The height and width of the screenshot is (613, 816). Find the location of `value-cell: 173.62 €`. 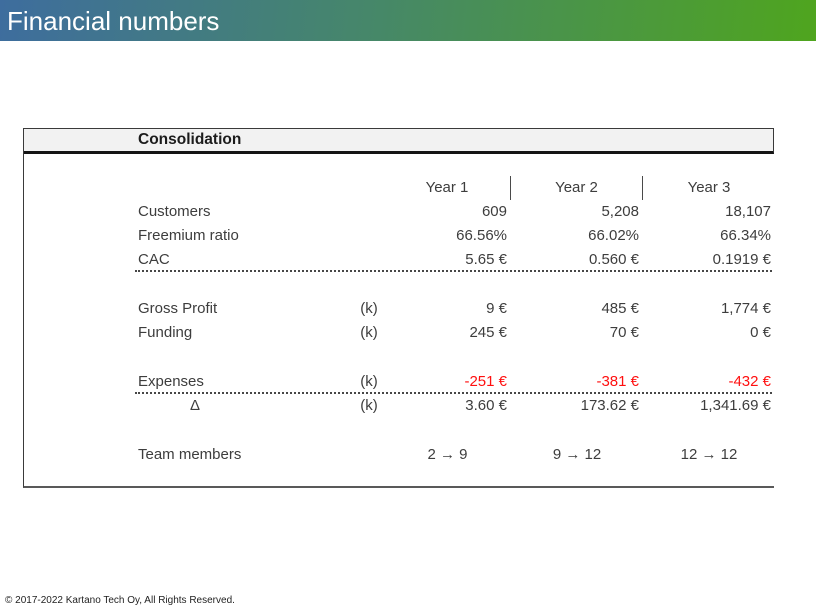

value-cell: 173.62 € is located at coordinates (609, 405).